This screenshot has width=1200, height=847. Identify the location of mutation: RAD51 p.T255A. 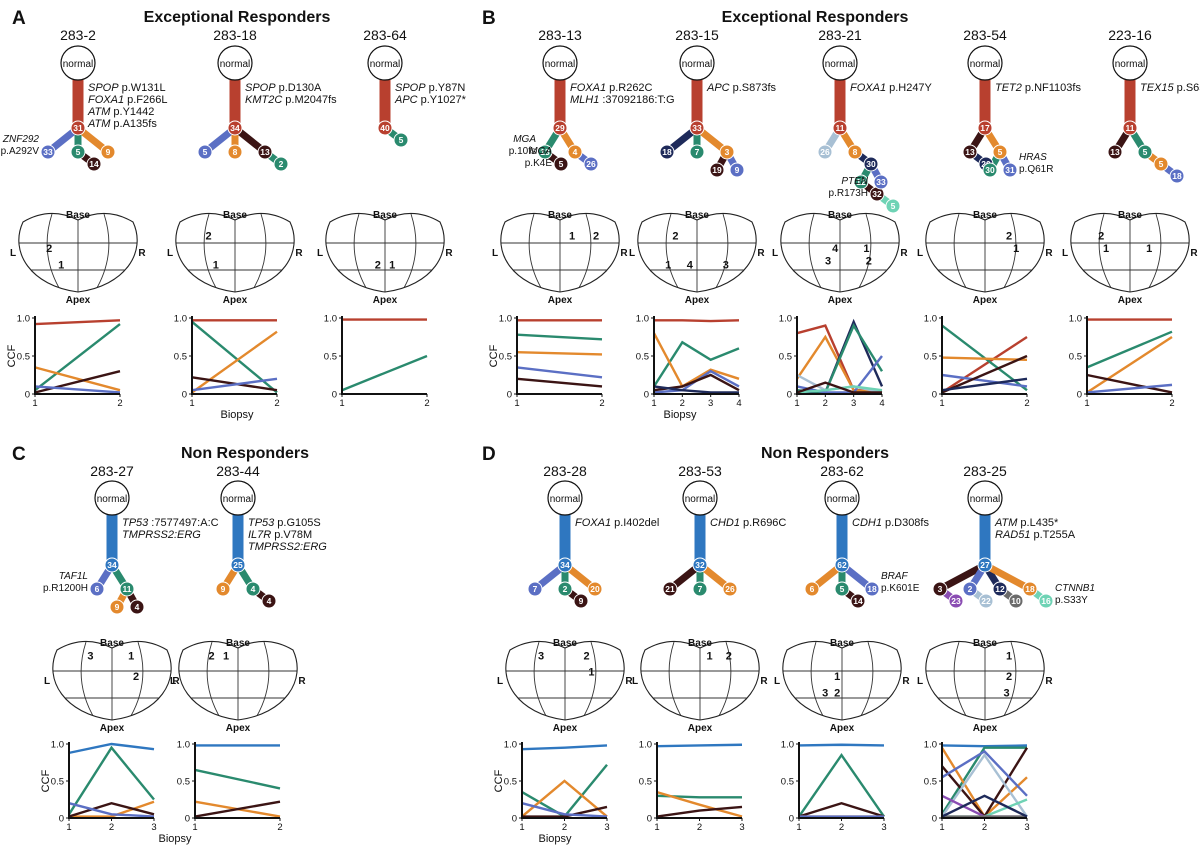
(1035, 535).